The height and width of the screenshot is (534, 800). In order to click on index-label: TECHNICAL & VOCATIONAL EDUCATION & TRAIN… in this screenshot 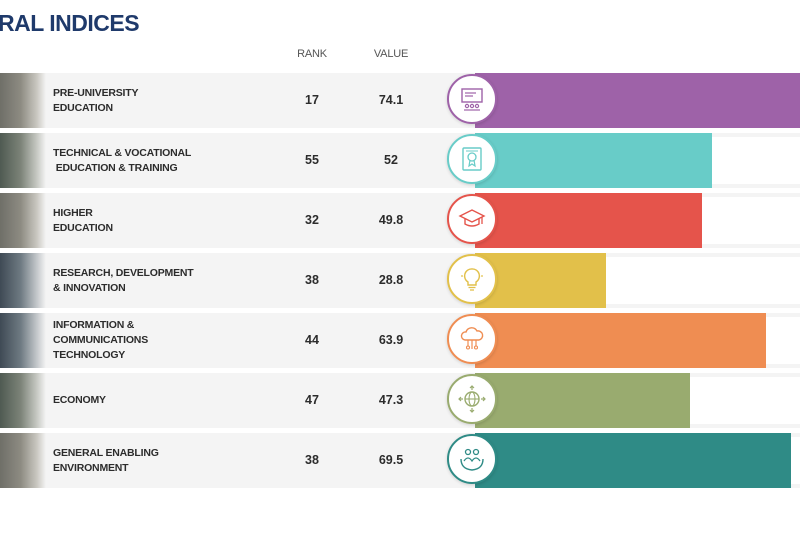, I will do `click(168, 161)`.